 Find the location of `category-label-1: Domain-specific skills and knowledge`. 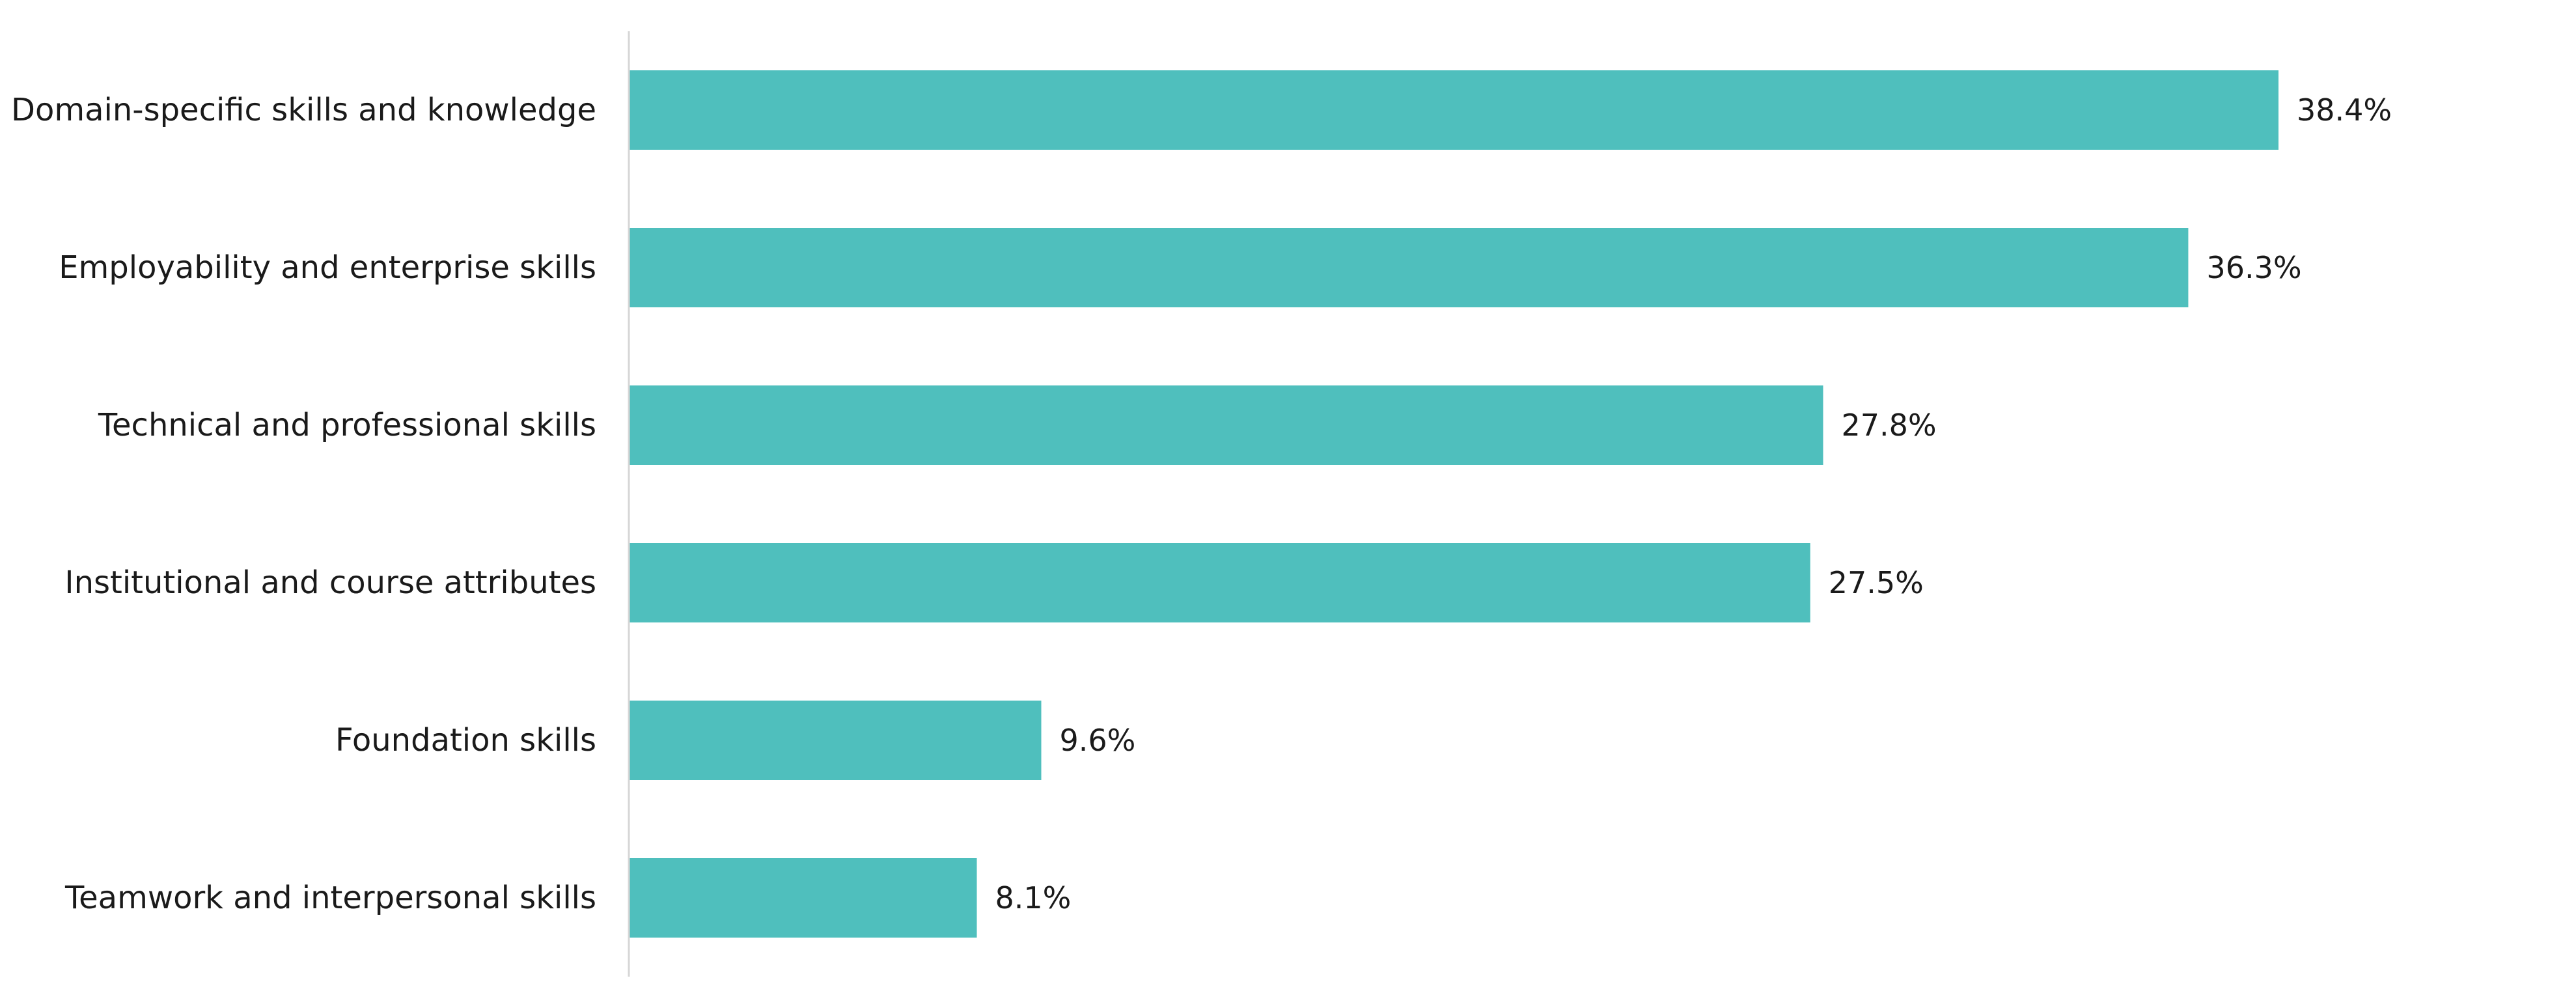

category-label-1: Domain-specific skills and knowledge is located at coordinates (303, 110).